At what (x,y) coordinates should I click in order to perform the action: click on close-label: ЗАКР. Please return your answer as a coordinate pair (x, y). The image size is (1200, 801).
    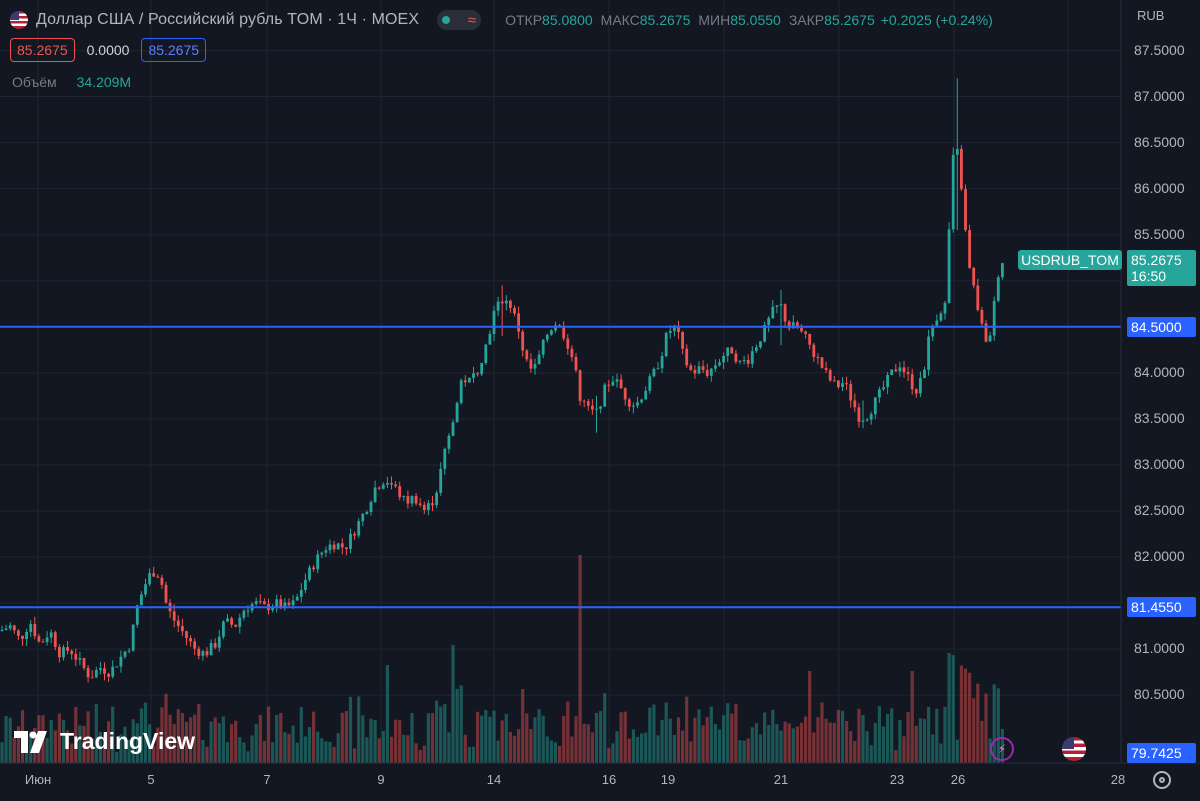
    Looking at the image, I should click on (806, 20).